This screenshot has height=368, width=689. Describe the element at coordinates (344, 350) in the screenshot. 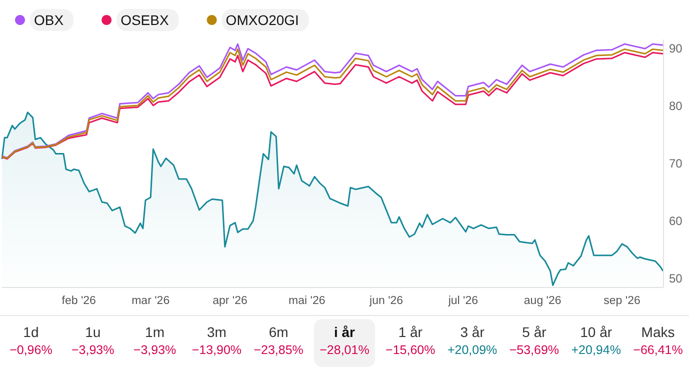

I see `text: −28,01%` at that location.